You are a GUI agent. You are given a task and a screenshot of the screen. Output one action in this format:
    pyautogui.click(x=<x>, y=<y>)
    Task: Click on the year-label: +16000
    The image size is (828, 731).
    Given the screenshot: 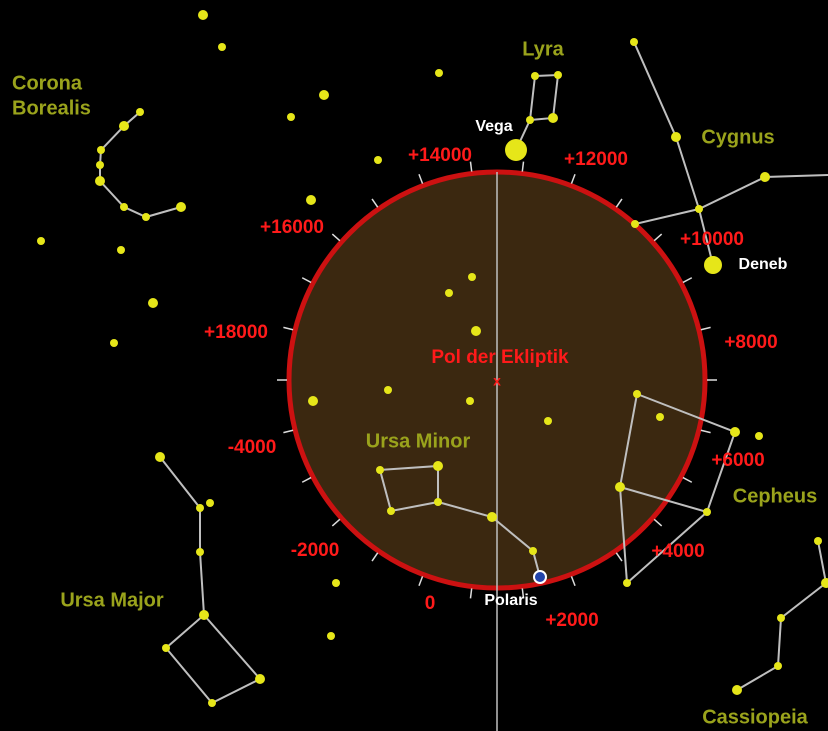 What is the action you would take?
    pyautogui.click(x=292, y=227)
    